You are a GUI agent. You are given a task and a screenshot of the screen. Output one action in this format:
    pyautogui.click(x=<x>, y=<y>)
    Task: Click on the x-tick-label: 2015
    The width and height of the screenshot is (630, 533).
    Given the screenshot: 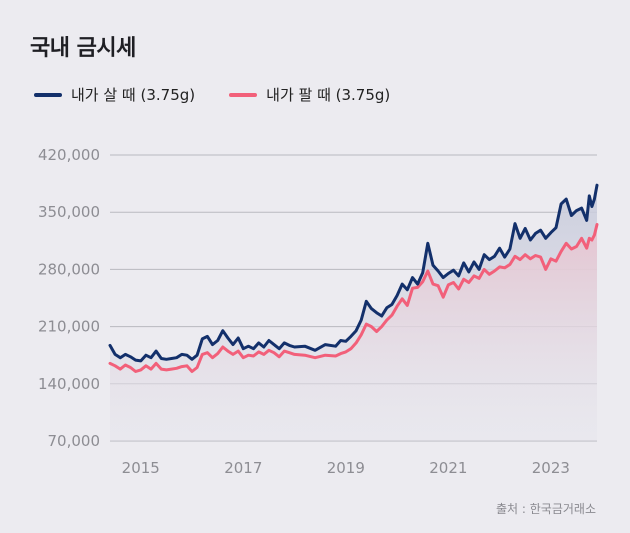 What is the action you would take?
    pyautogui.click(x=141, y=468)
    